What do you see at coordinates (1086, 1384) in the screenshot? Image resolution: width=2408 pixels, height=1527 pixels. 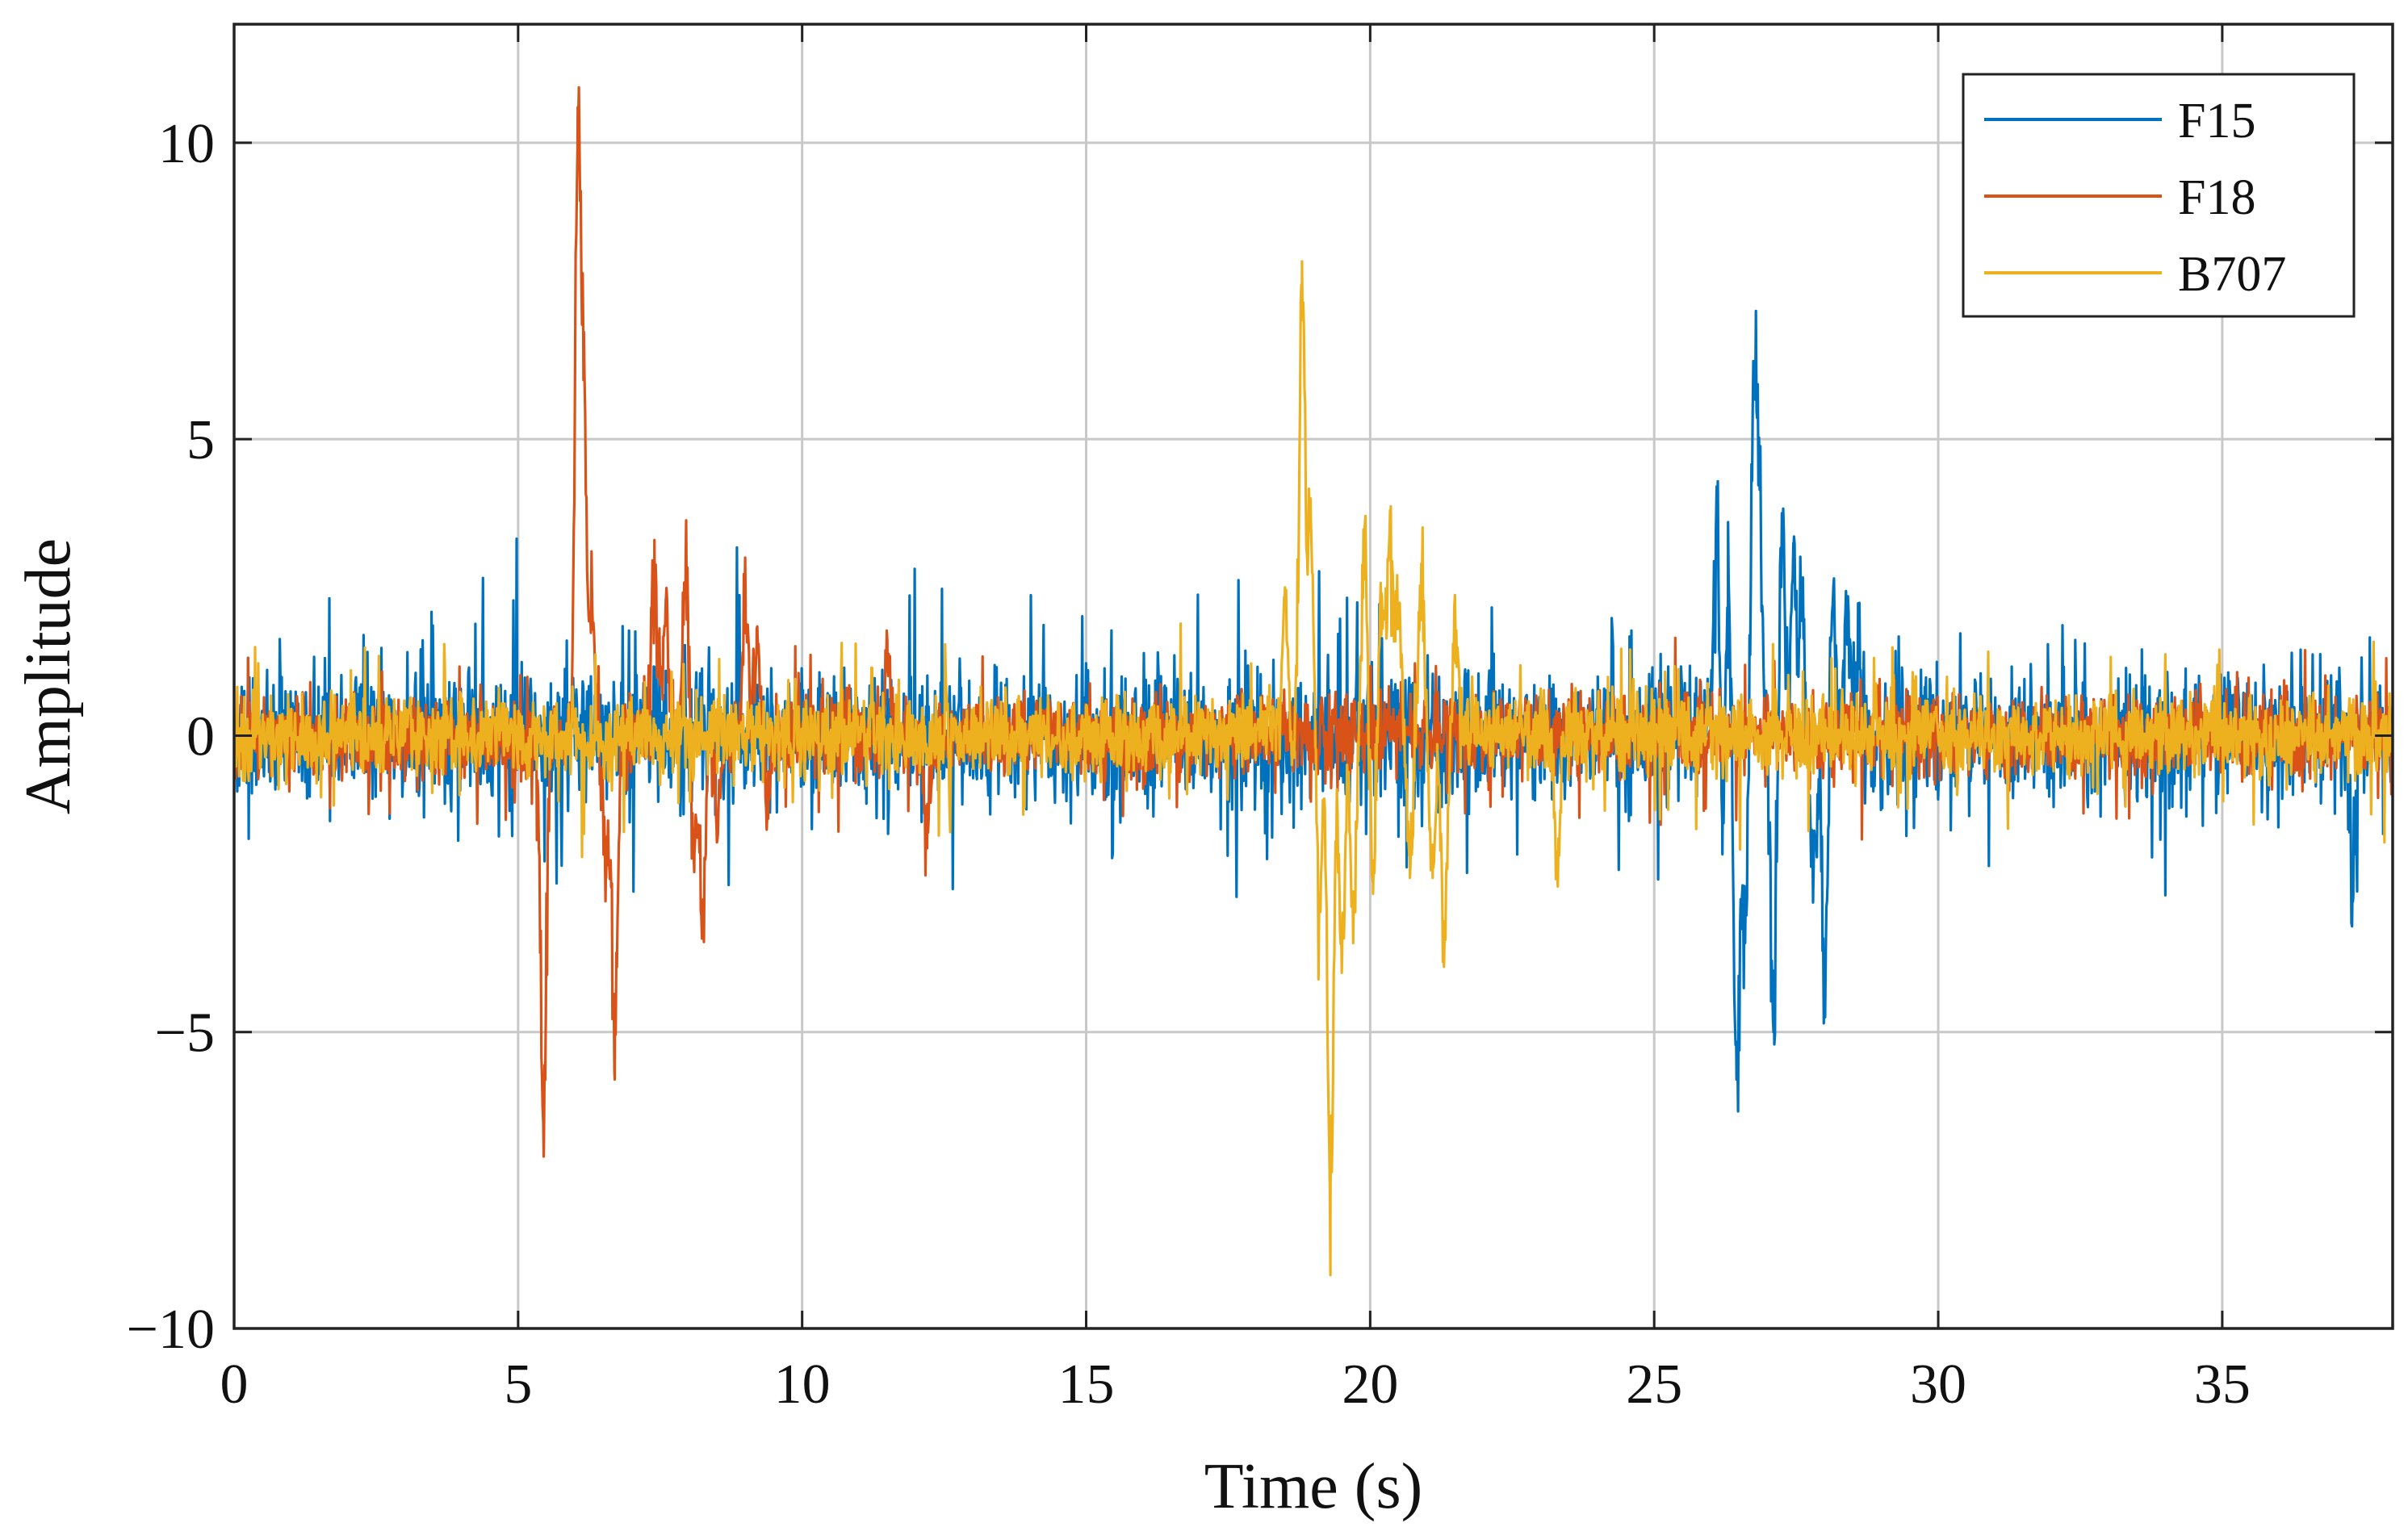 I see `x-tick-label: 15` at bounding box center [1086, 1384].